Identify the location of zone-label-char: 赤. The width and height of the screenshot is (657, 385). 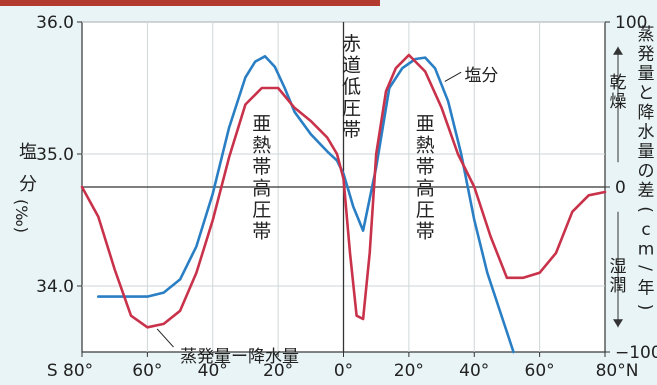
(351, 44).